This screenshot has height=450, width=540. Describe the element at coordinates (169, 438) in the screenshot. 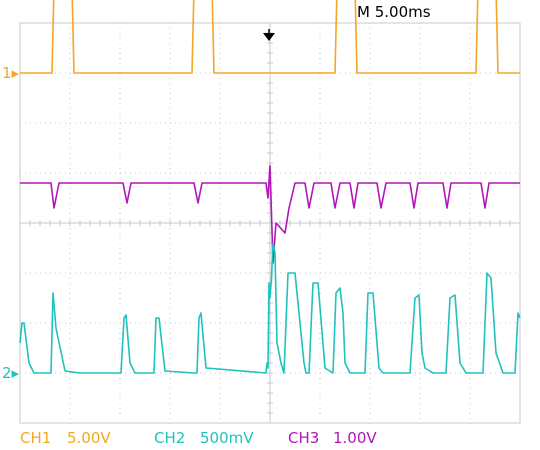

I see `ch2-label: CH2` at that location.